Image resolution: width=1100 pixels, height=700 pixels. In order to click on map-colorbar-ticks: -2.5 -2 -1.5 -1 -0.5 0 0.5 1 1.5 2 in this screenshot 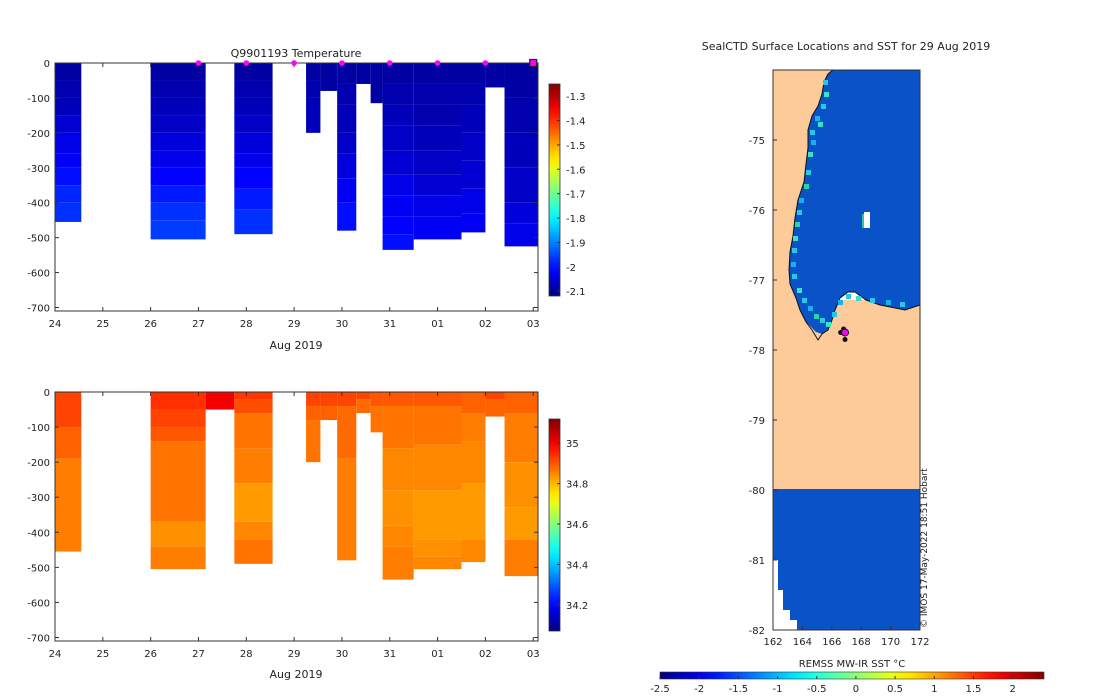, I will do `click(833, 685)`.